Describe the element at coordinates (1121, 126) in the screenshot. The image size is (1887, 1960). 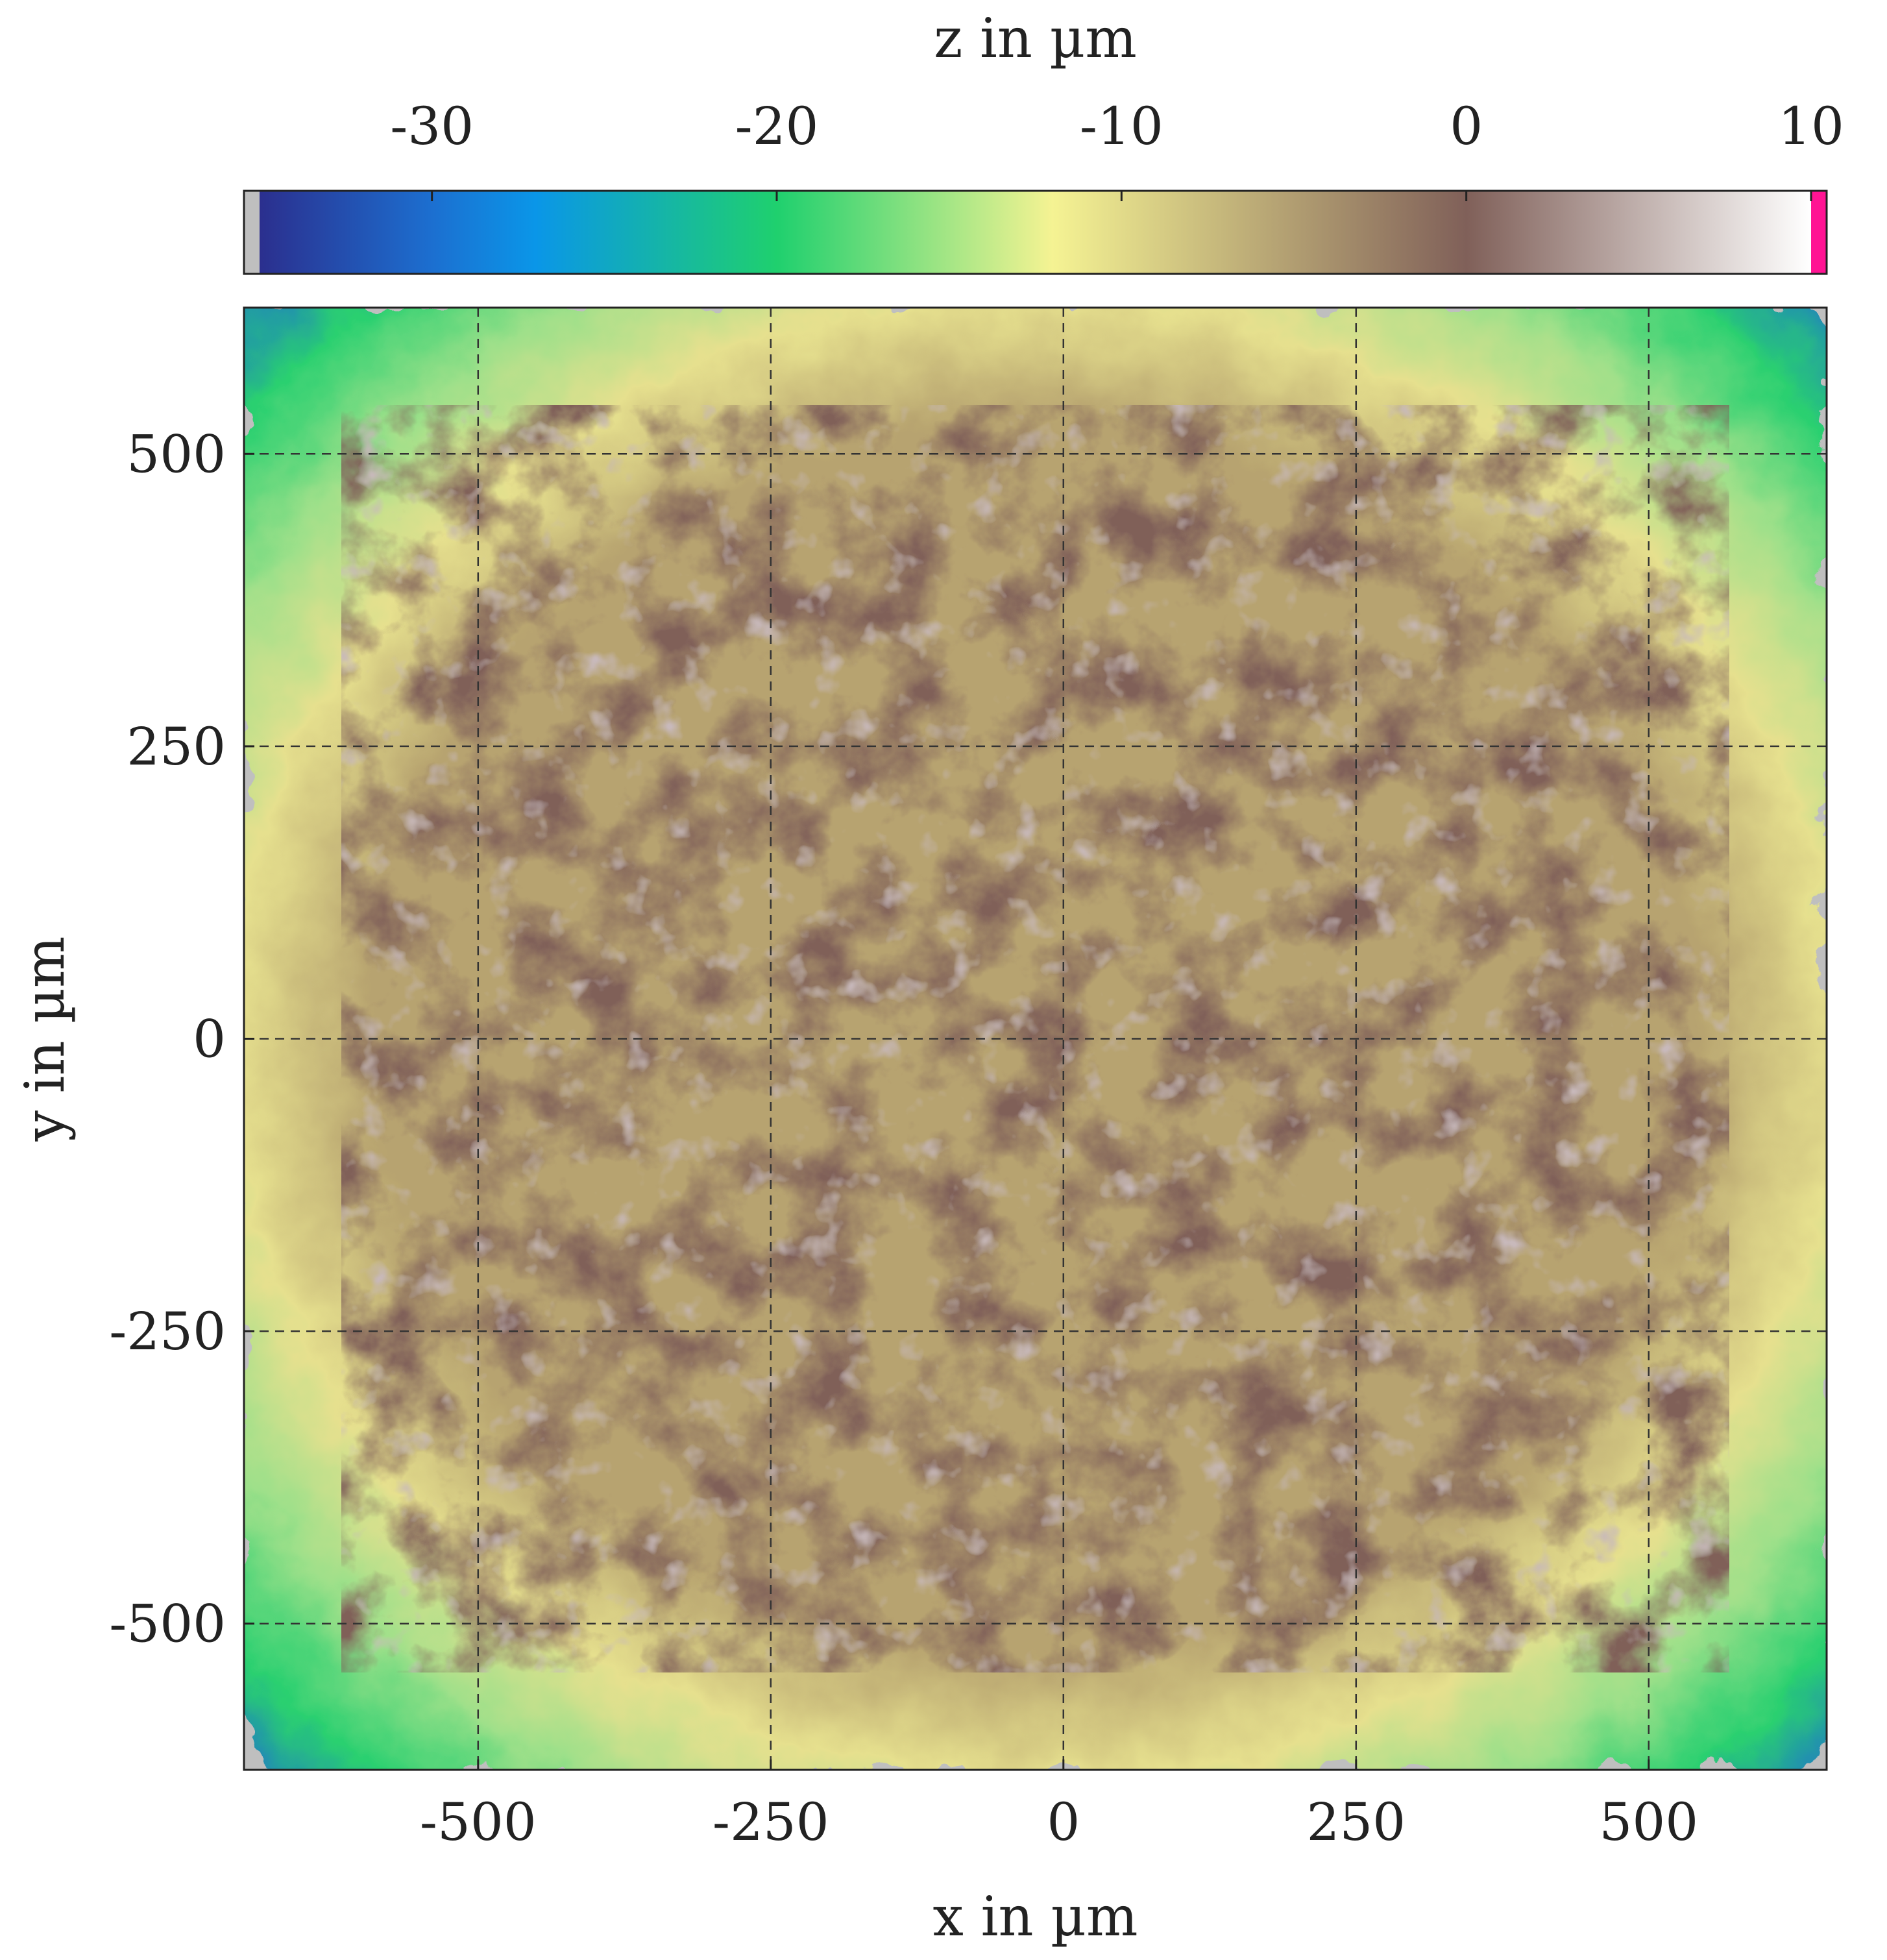
I see `colorbar-tick-label: -10` at that location.